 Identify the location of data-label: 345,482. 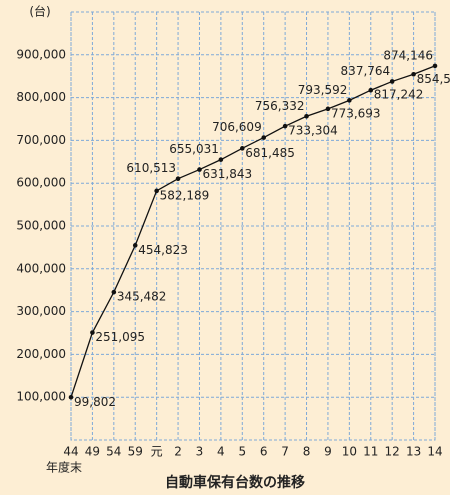
(142, 297).